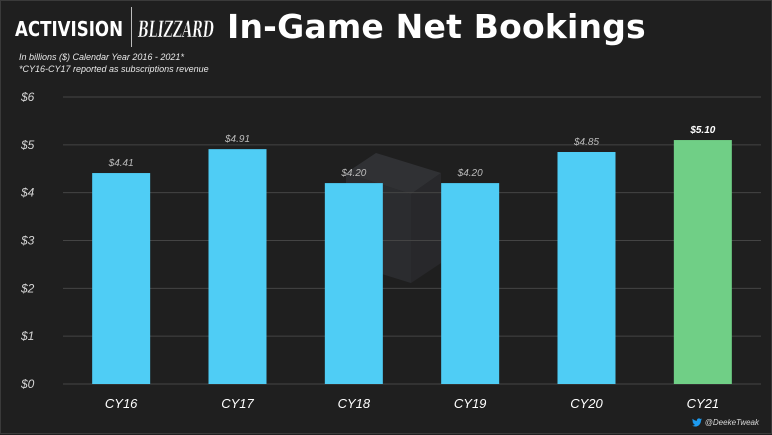 The width and height of the screenshot is (772, 435). Describe the element at coordinates (696, 422) in the screenshot. I see `twitter-icon` at that location.